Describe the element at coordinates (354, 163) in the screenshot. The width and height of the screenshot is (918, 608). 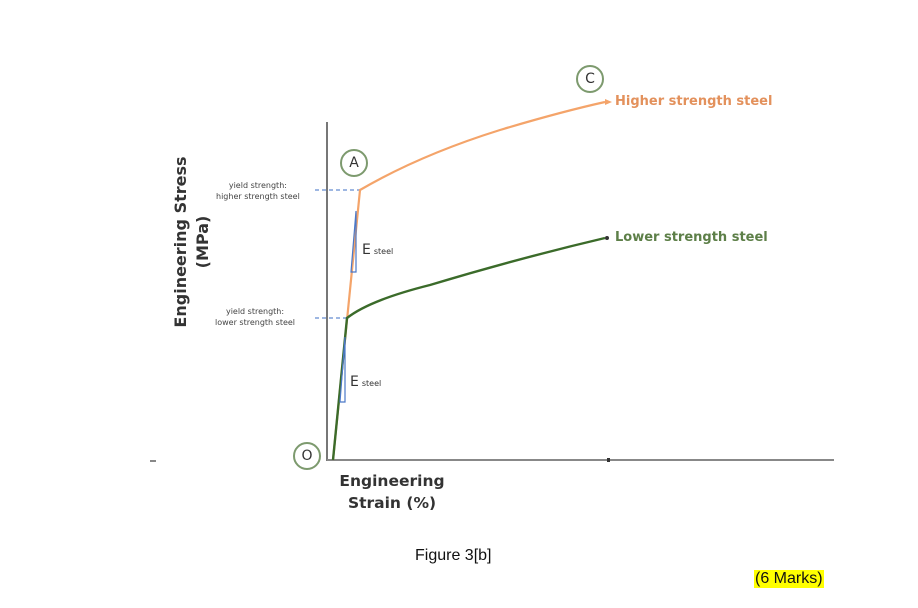
I see `point-a-marker: A` at that location.